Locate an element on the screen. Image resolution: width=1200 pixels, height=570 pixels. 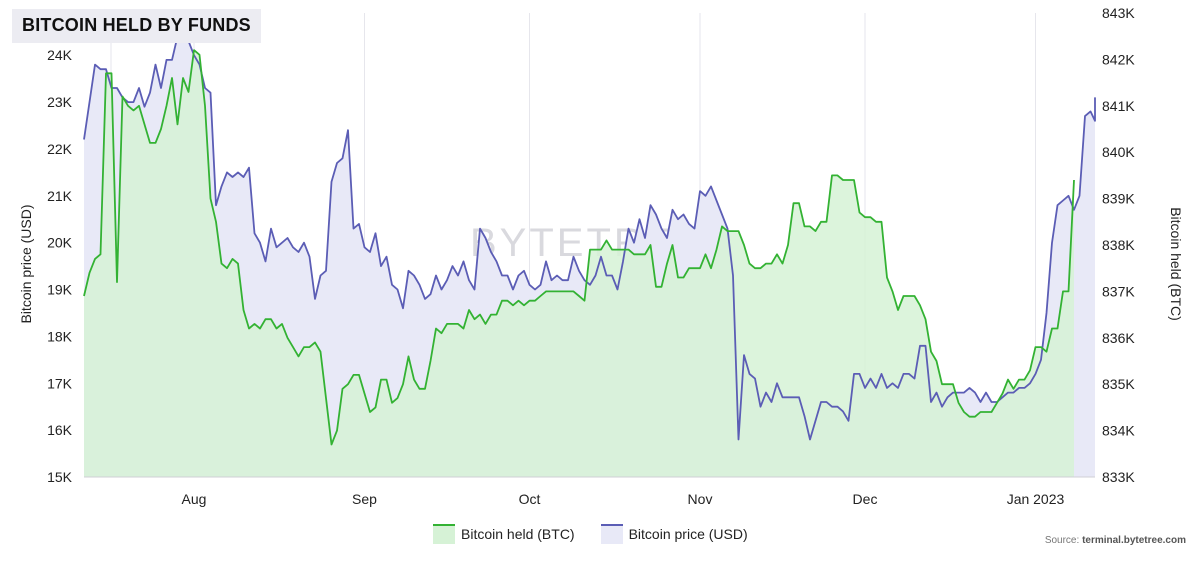
right-tick-label: 836K is located at coordinates (1118, 338).